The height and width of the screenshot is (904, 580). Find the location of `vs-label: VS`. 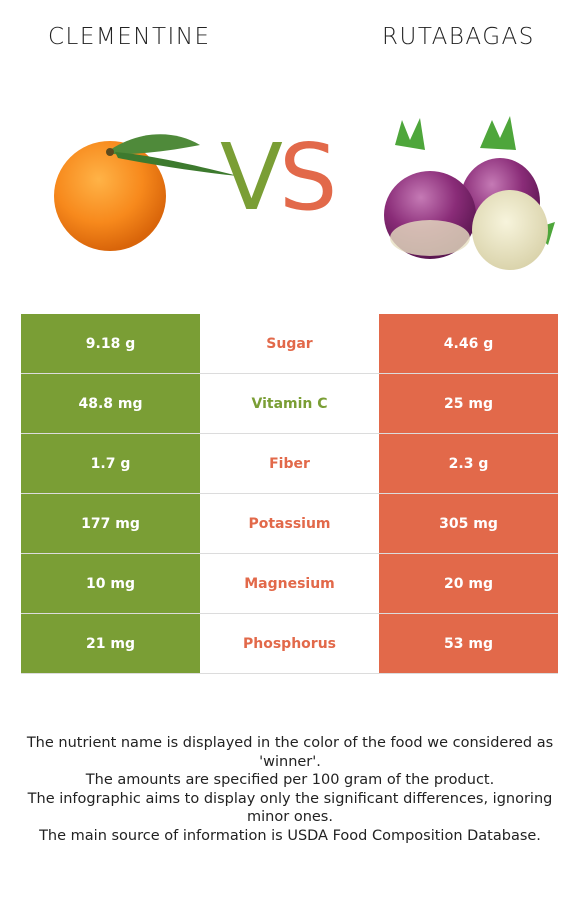

vs-label: VS is located at coordinates (278, 178).